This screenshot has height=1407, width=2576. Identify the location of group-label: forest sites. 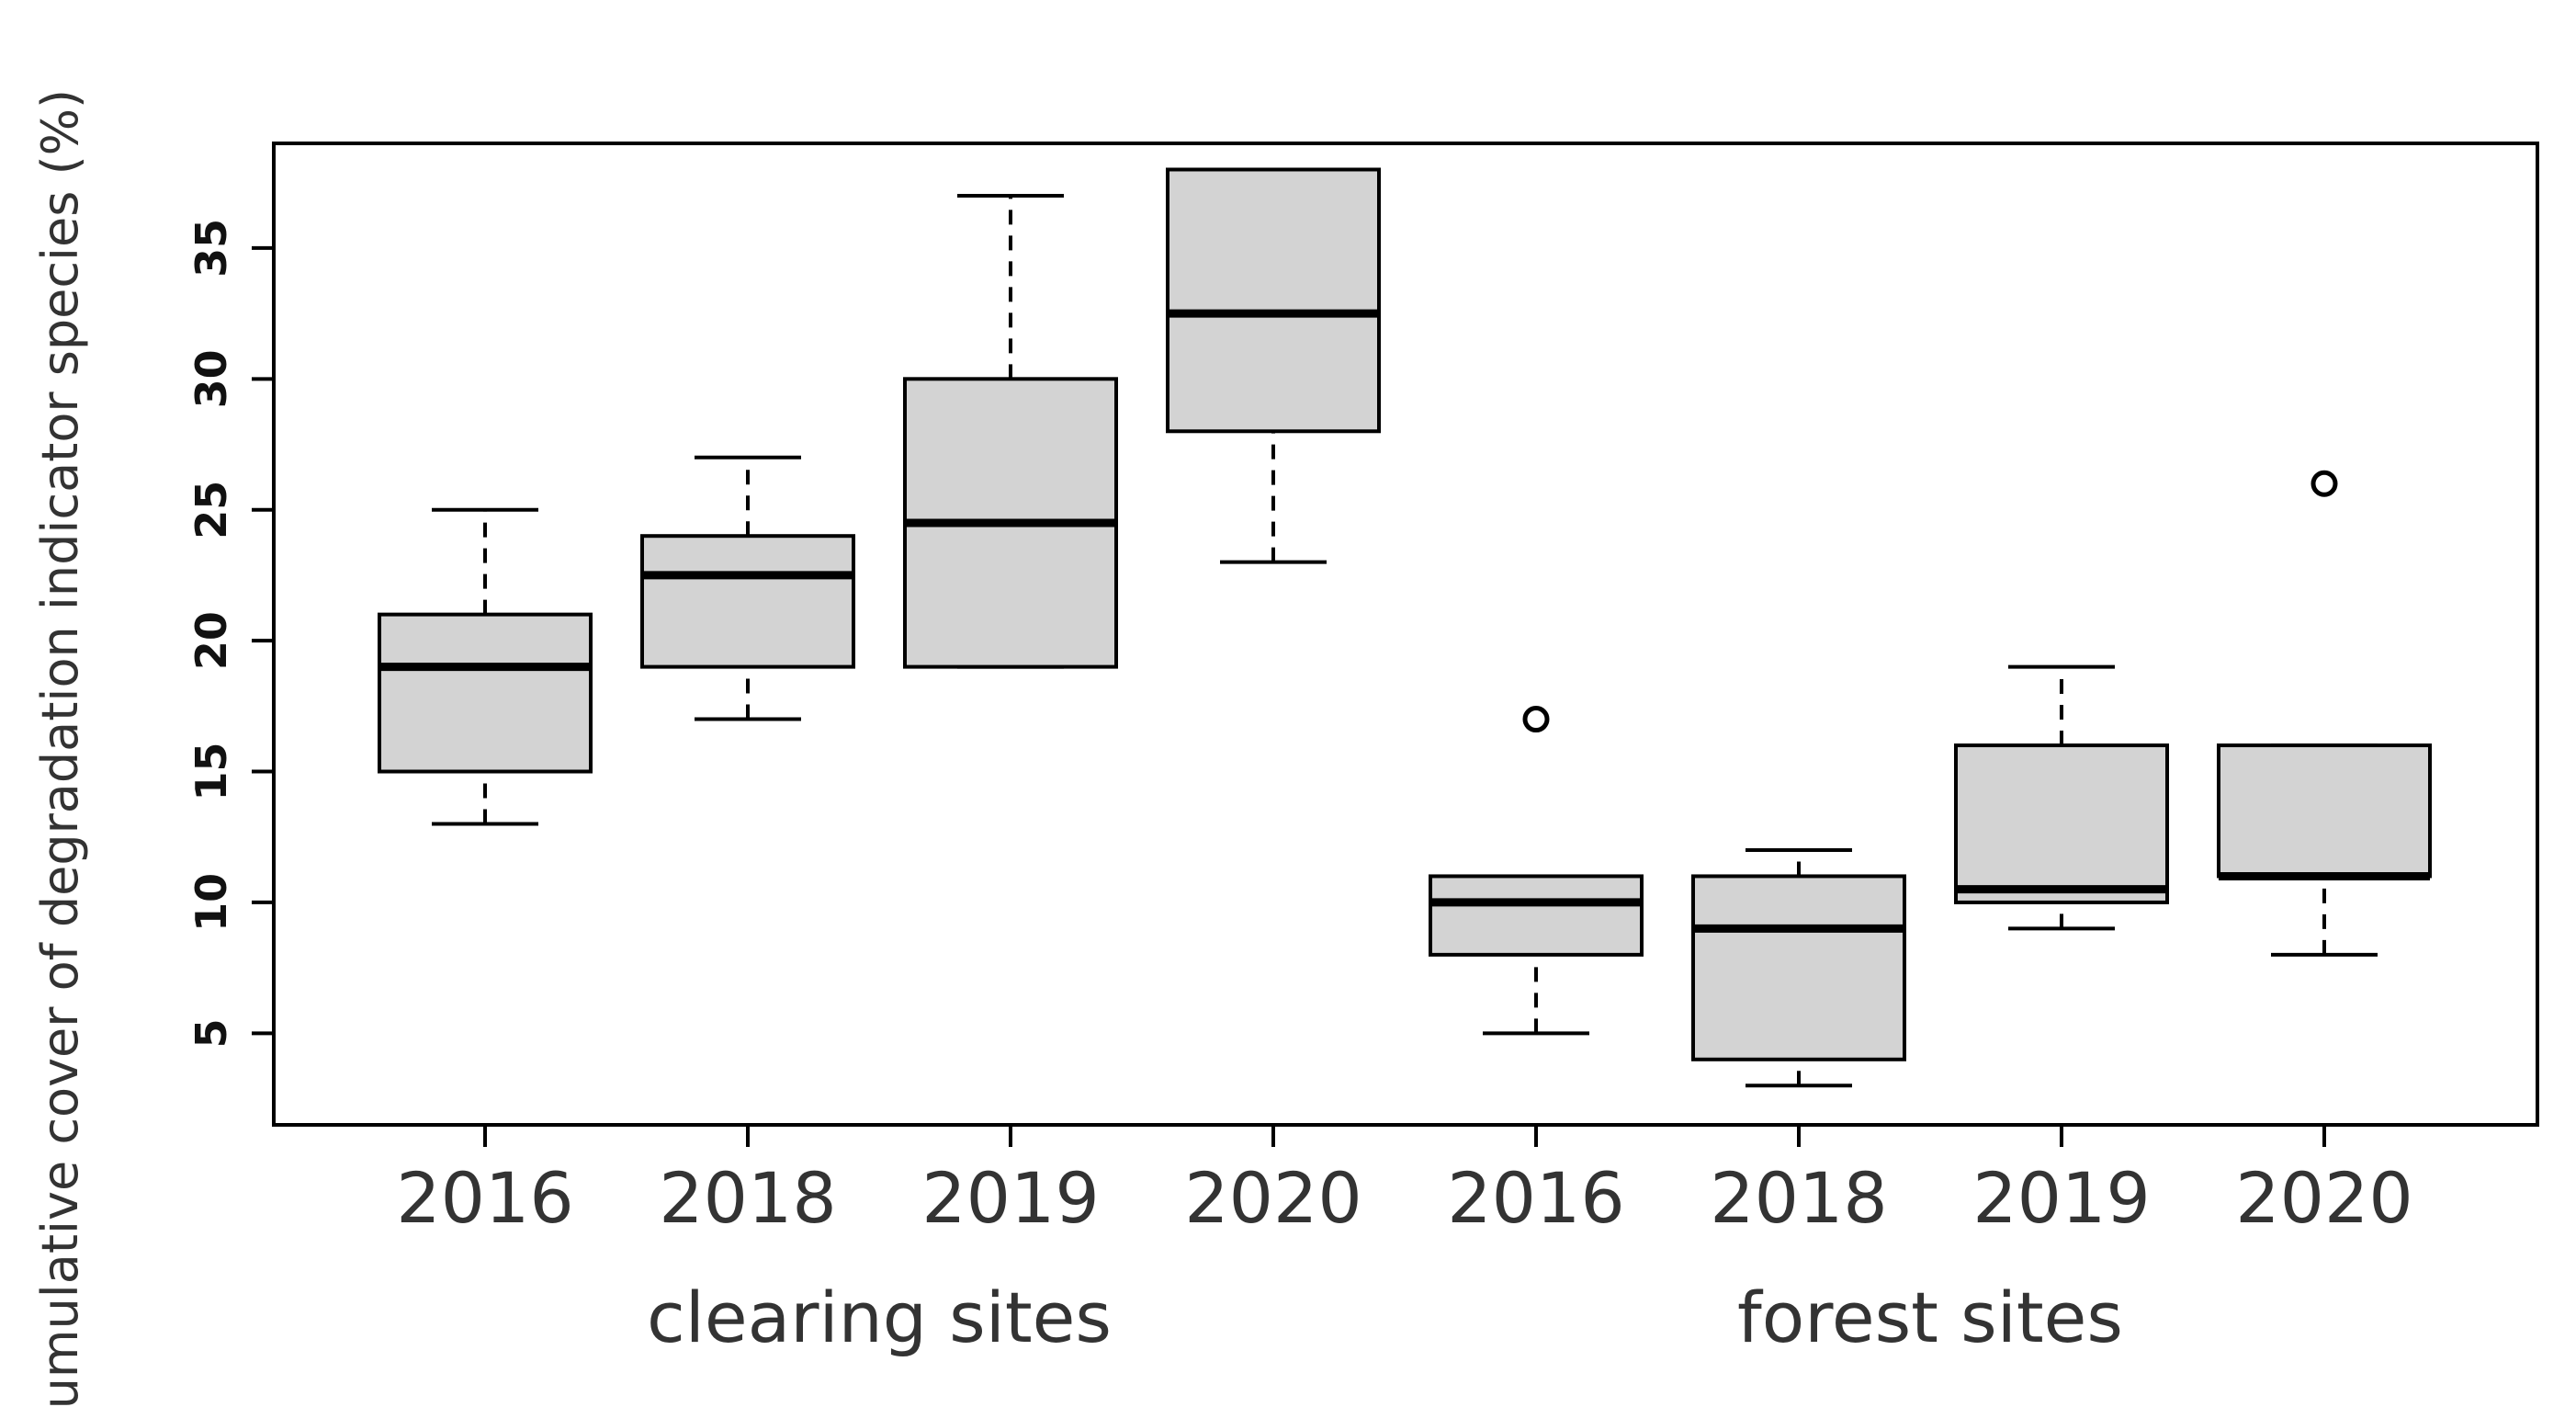
(1930, 1317).